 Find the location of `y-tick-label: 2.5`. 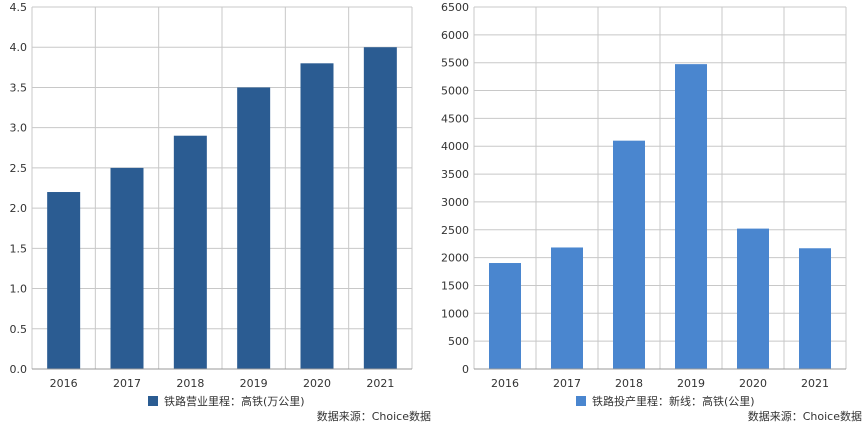

y-tick-label: 2.5 is located at coordinates (19, 168).